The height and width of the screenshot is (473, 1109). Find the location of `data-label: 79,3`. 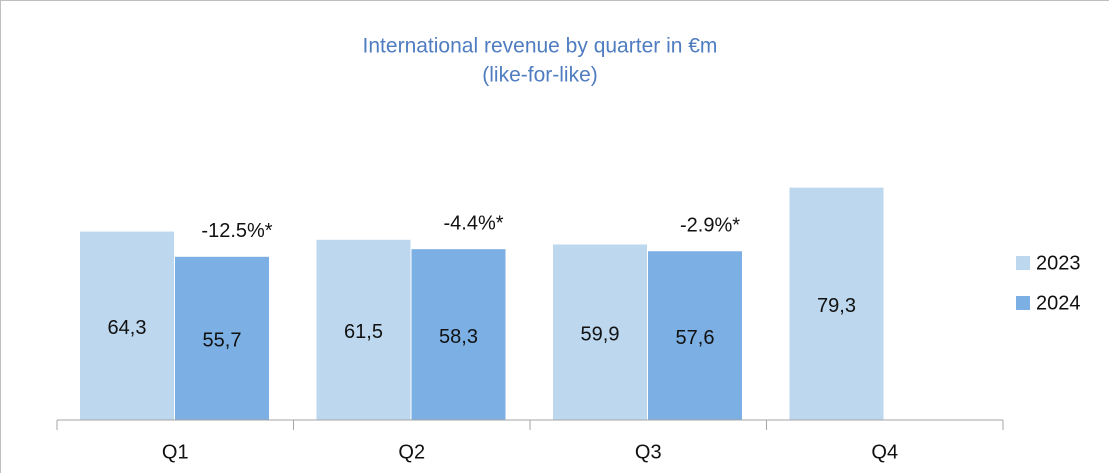

data-label: 79,3 is located at coordinates (836, 306).